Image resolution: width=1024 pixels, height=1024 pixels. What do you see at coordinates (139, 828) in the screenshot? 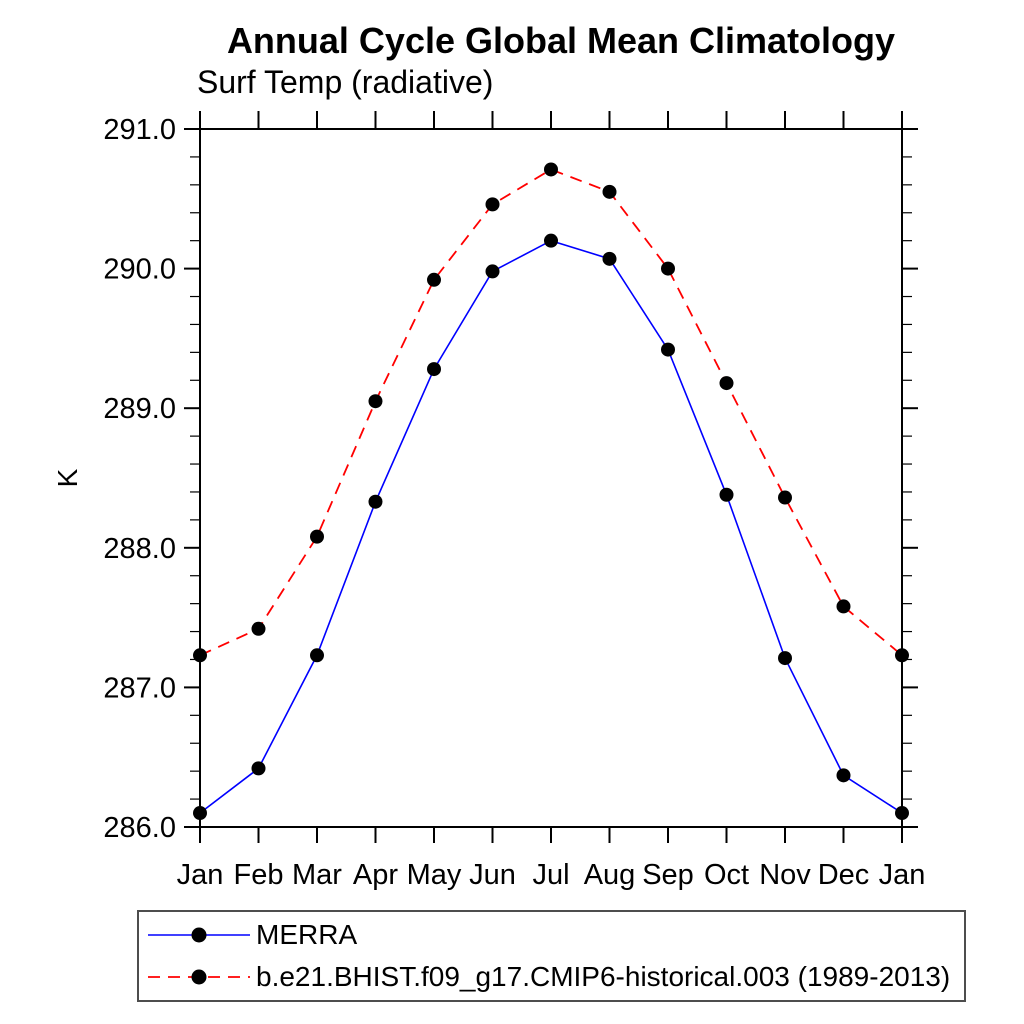
I see `y-tick-label: 286.0` at bounding box center [139, 828].